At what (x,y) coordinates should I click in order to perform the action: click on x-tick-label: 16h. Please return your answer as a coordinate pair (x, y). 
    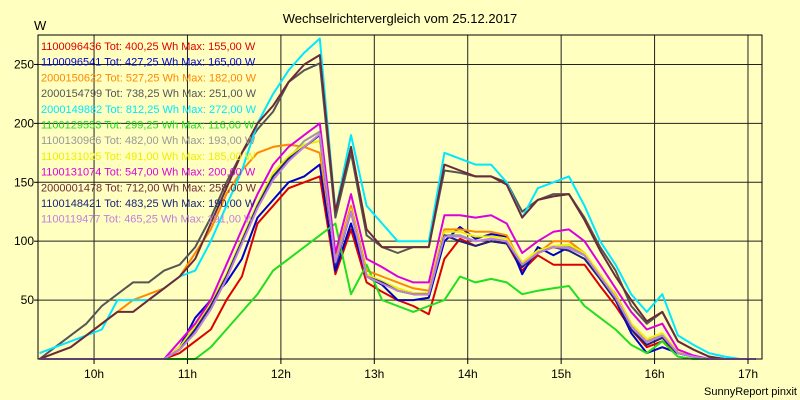
    Looking at the image, I should click on (655, 374).